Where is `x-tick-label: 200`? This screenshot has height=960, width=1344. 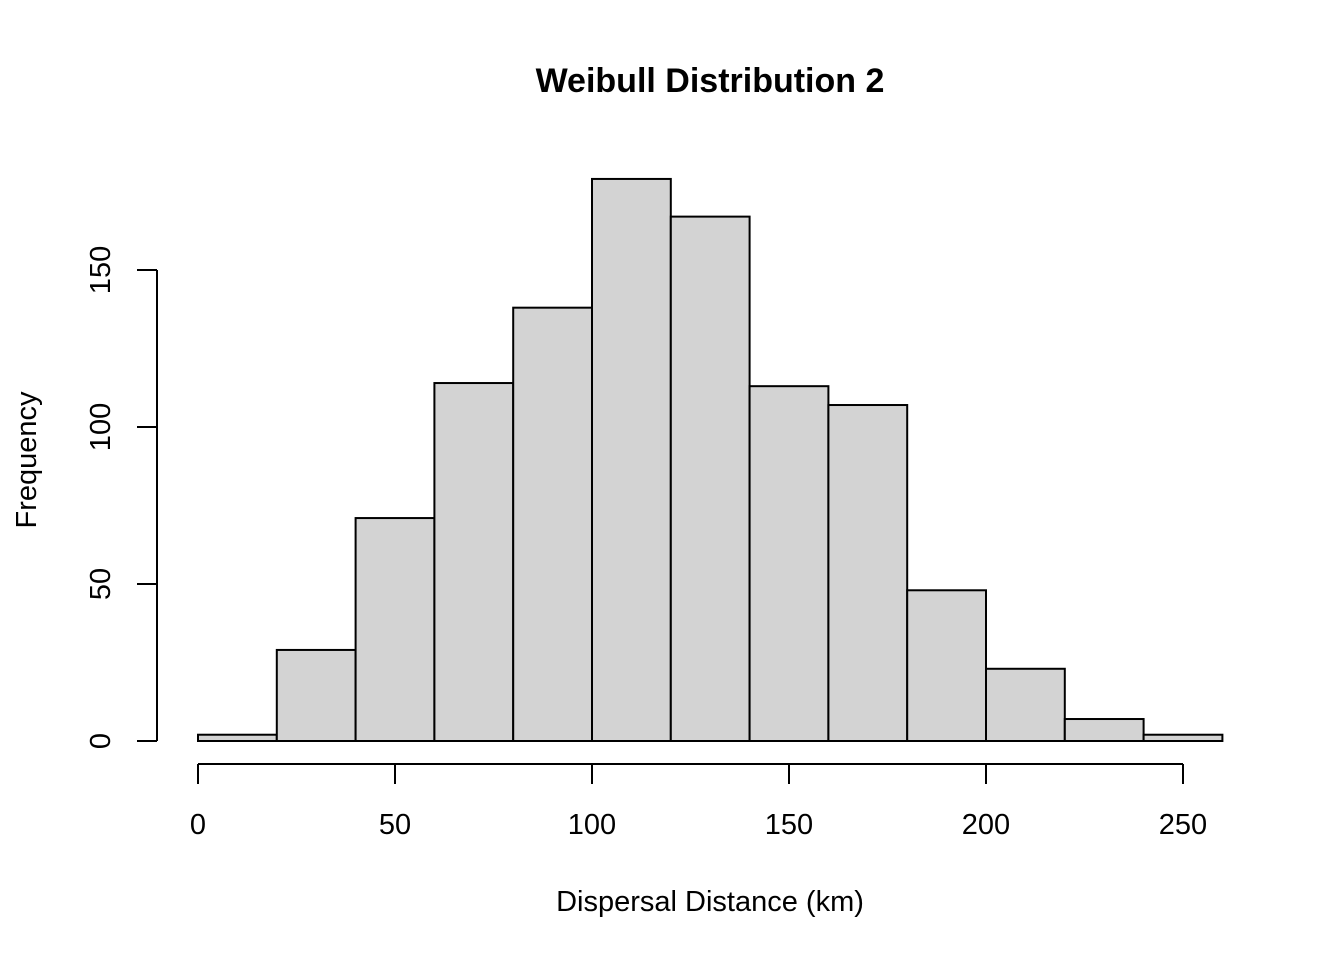
x-tick-label: 200 is located at coordinates (986, 825).